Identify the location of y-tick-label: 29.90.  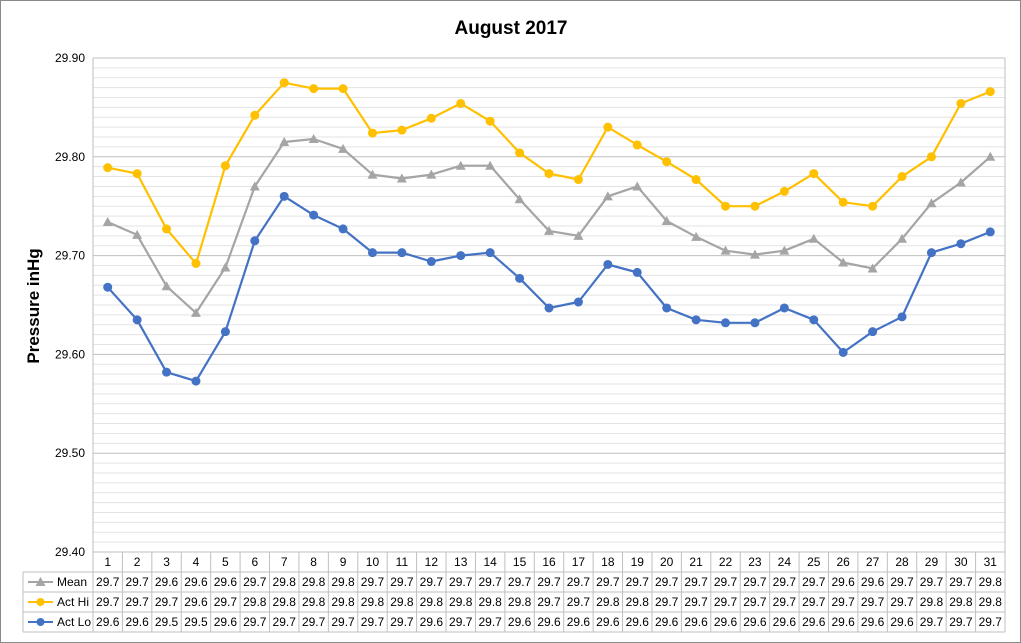
(70, 58).